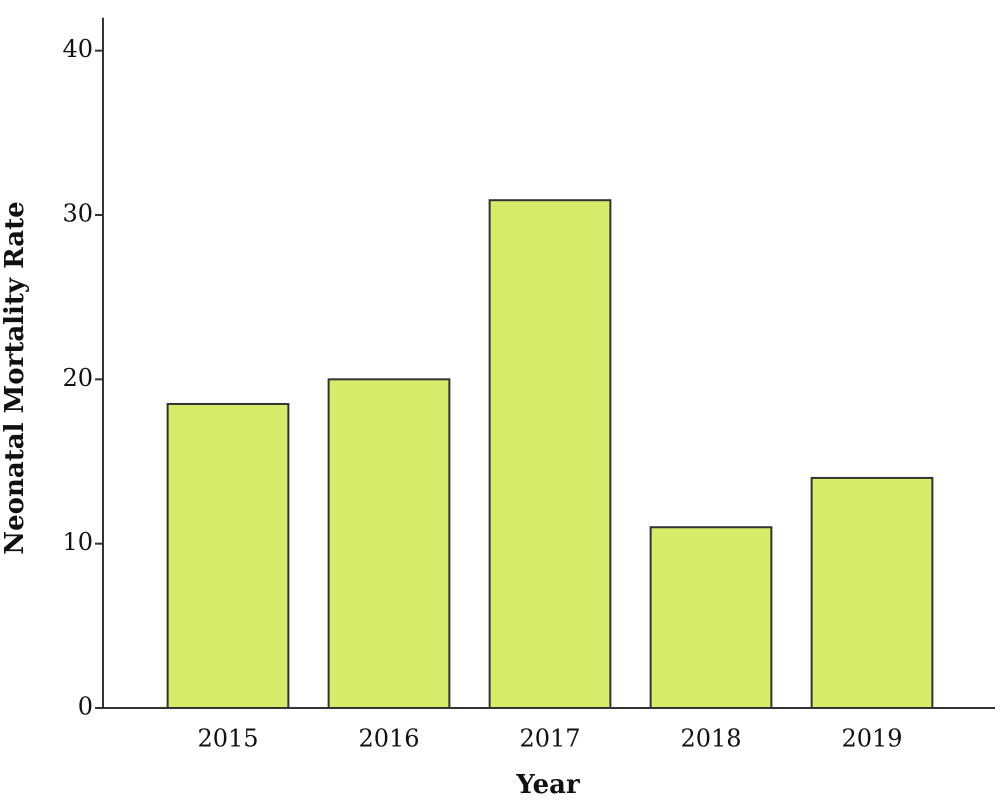 Image resolution: width=1000 pixels, height=805 pixels. What do you see at coordinates (547, 785) in the screenshot?
I see `x-axis-title: Year` at bounding box center [547, 785].